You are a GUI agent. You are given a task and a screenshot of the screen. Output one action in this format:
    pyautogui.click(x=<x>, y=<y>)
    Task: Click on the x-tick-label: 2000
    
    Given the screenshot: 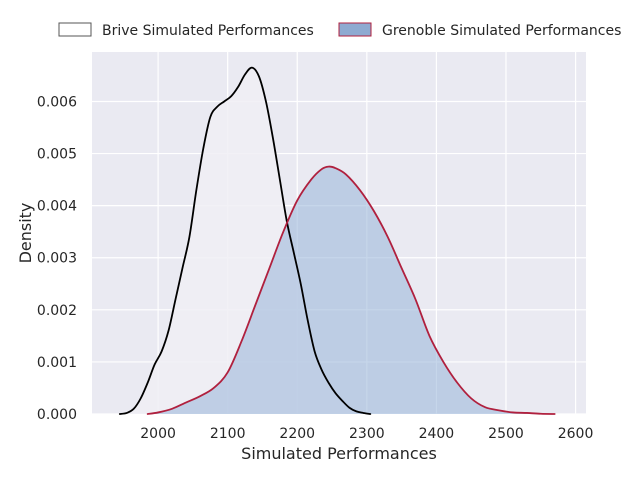 What is the action you would take?
    pyautogui.click(x=158, y=434)
    